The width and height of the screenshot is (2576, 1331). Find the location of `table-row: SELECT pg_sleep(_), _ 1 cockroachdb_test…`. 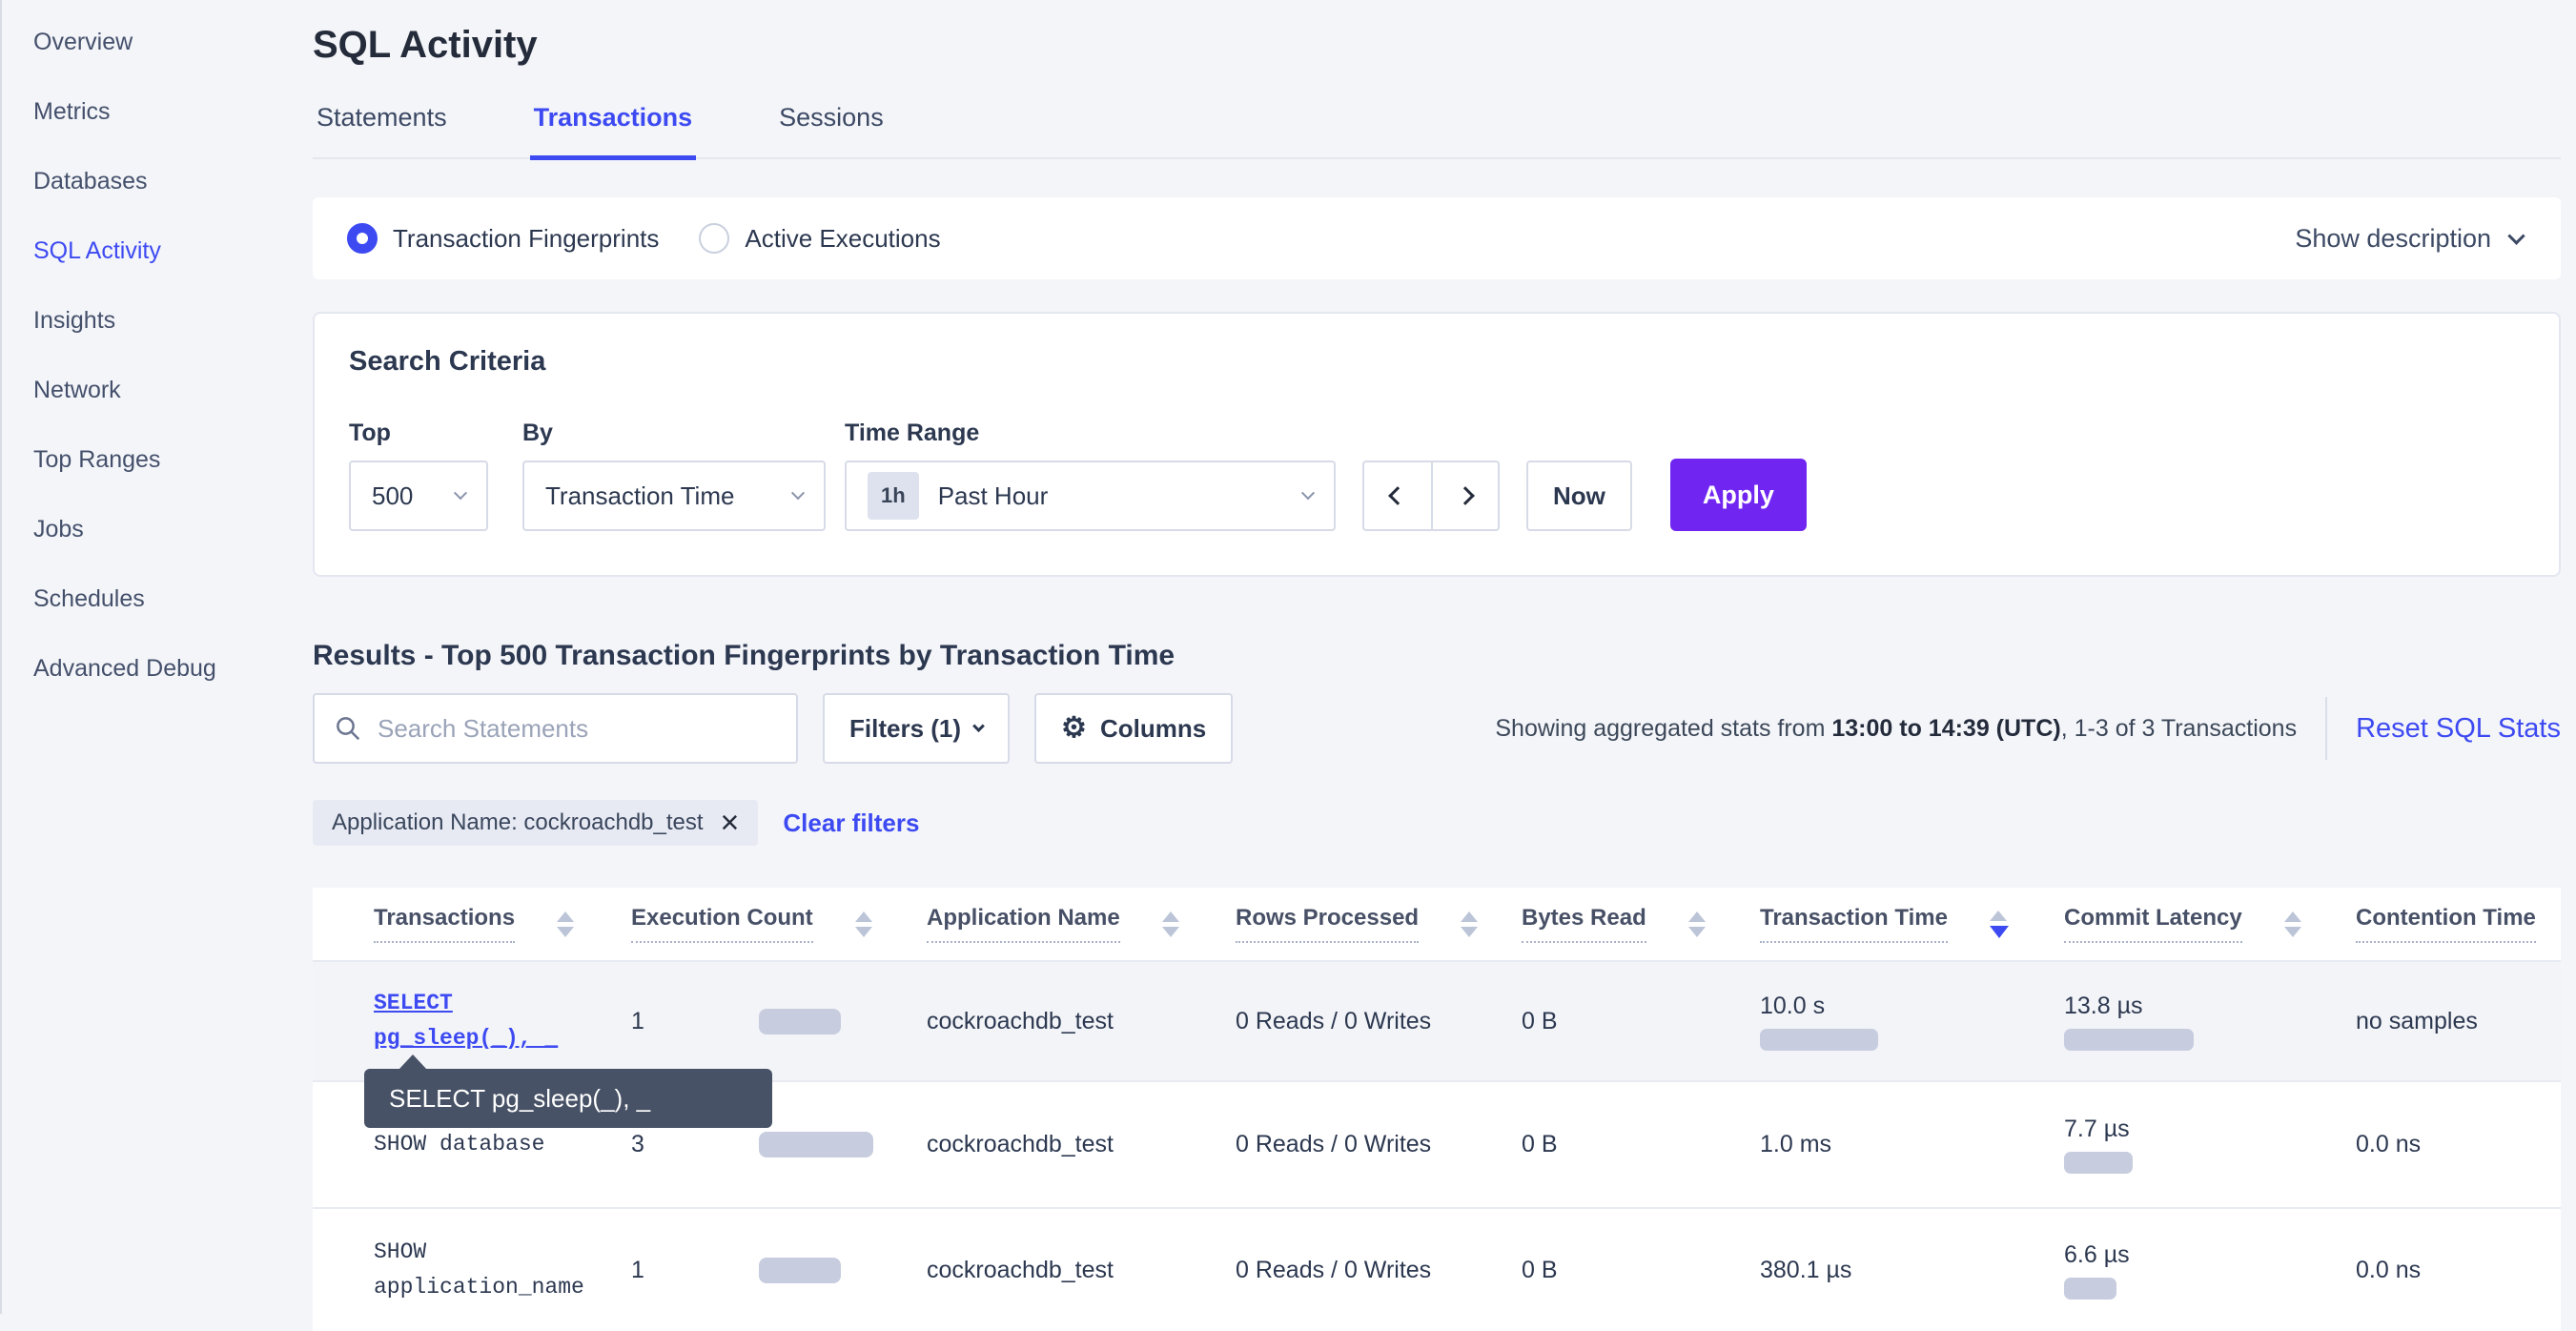

table-row: SELECT pg_sleep(_), _ 1 cockroachdb_test… is located at coordinates (1437, 1022).